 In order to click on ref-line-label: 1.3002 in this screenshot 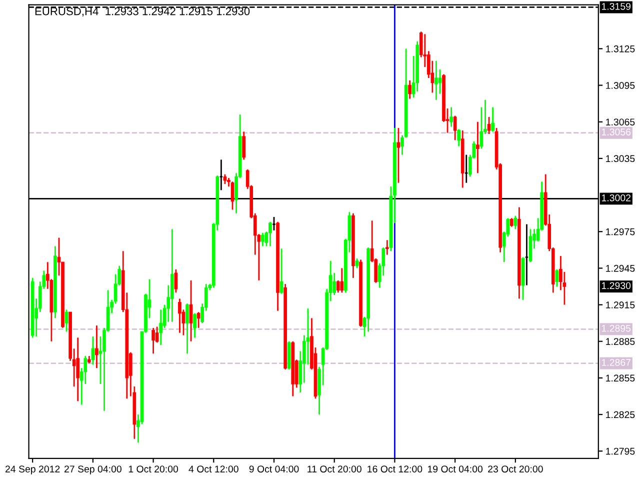, I will do `click(616, 198)`.